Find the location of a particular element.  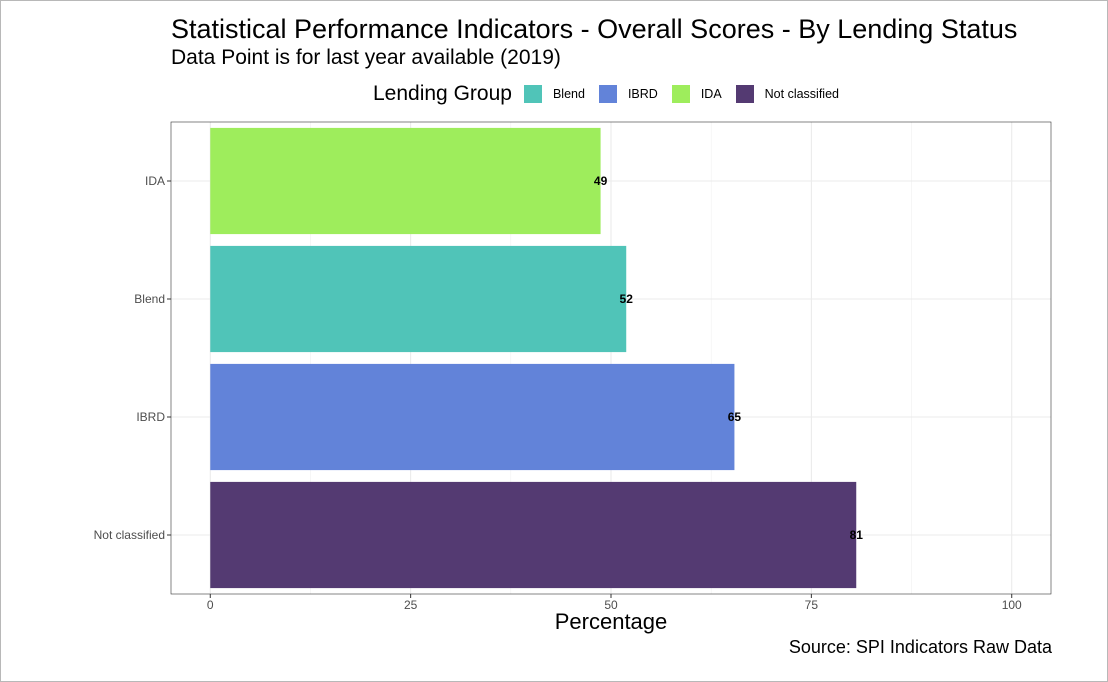

bar-ibrd is located at coordinates (472, 417).